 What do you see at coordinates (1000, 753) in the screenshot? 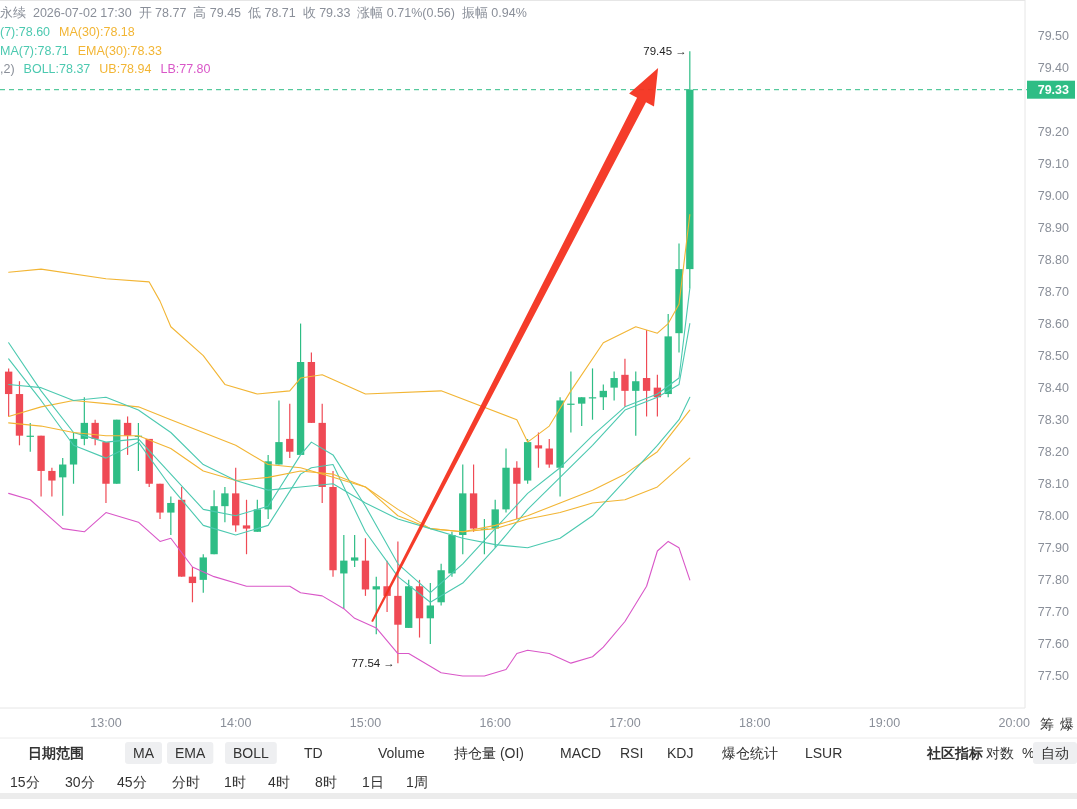
I see `text: 对数` at bounding box center [1000, 753].